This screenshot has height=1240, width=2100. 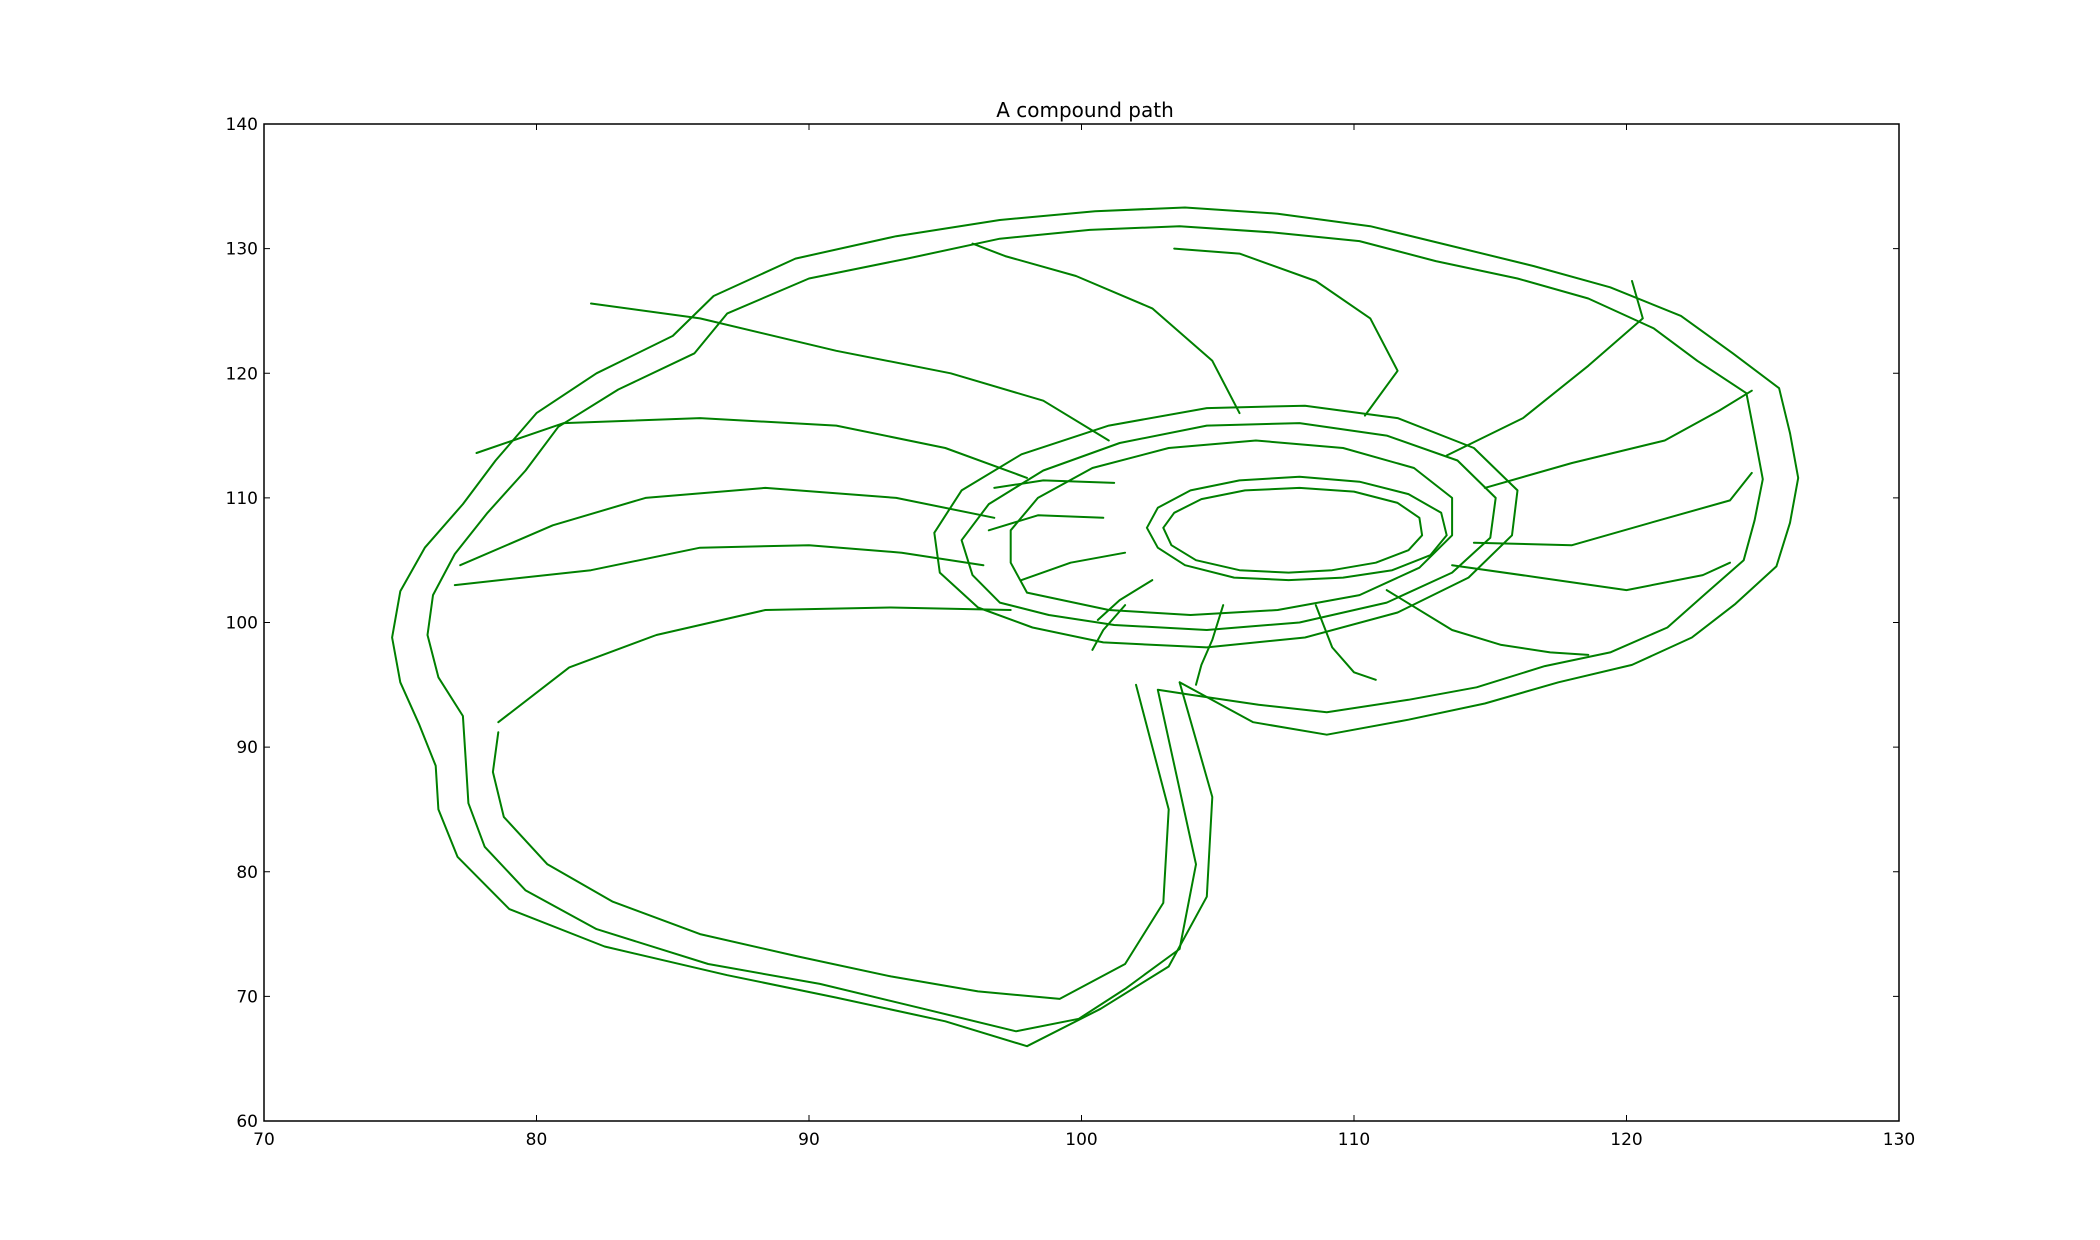 What do you see at coordinates (247, 1122) in the screenshot?
I see `y-tick-label: 60` at bounding box center [247, 1122].